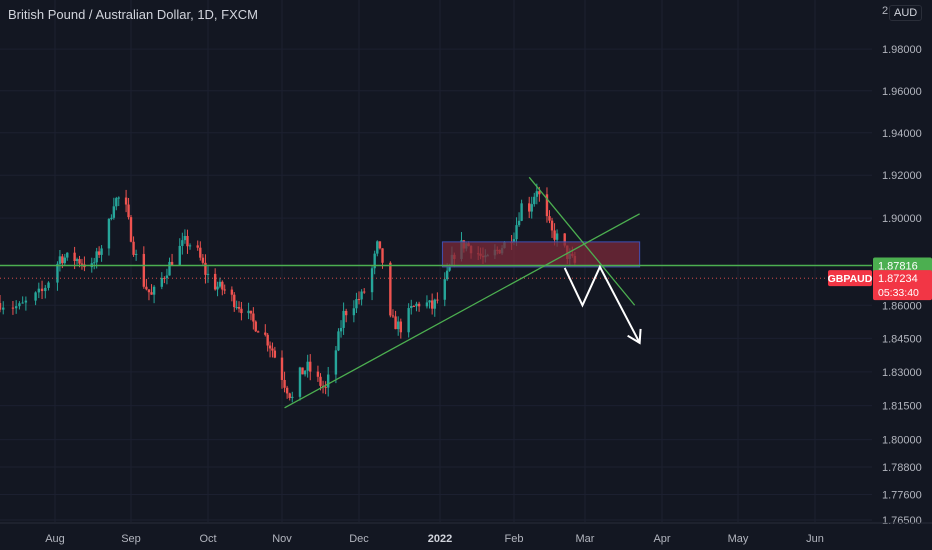 The image size is (932, 550). I want to click on price-markers: 1.87816 GBPAUD 1.87234 05:33:40, so click(880, 279).